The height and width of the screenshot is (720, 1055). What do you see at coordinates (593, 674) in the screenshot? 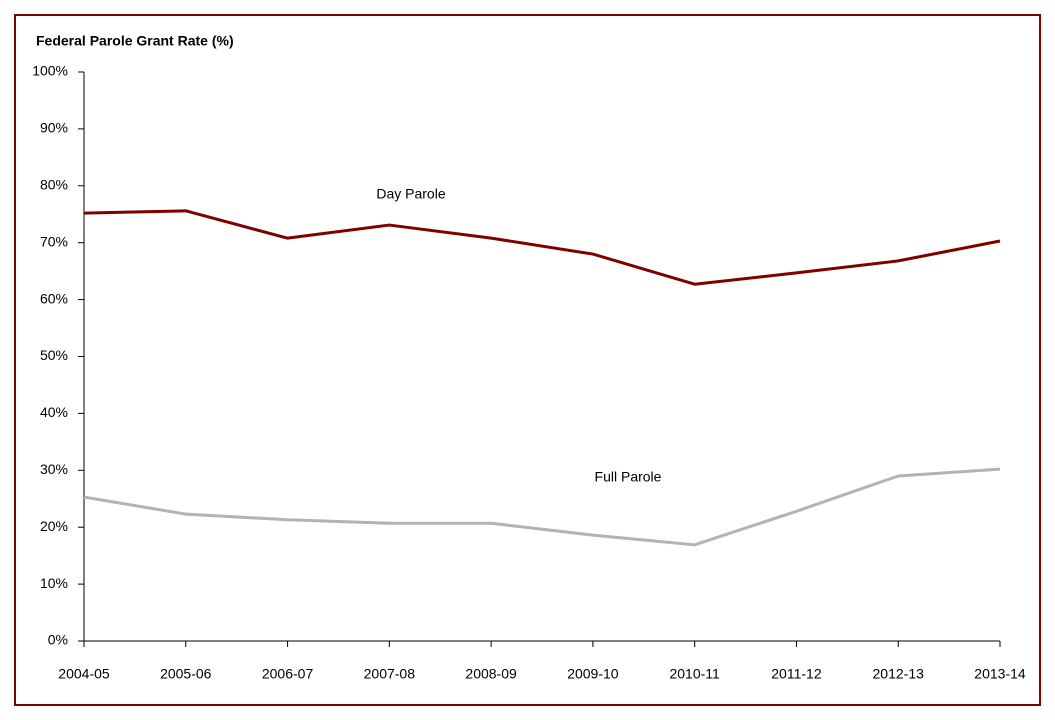
I see `x-tick-label: 2009-10` at bounding box center [593, 674].